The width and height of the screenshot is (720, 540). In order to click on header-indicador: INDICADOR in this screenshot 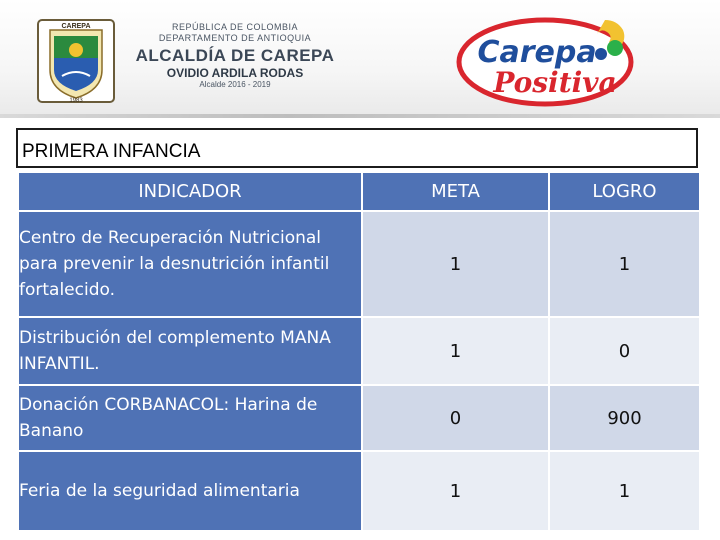, I will do `click(191, 192)`.